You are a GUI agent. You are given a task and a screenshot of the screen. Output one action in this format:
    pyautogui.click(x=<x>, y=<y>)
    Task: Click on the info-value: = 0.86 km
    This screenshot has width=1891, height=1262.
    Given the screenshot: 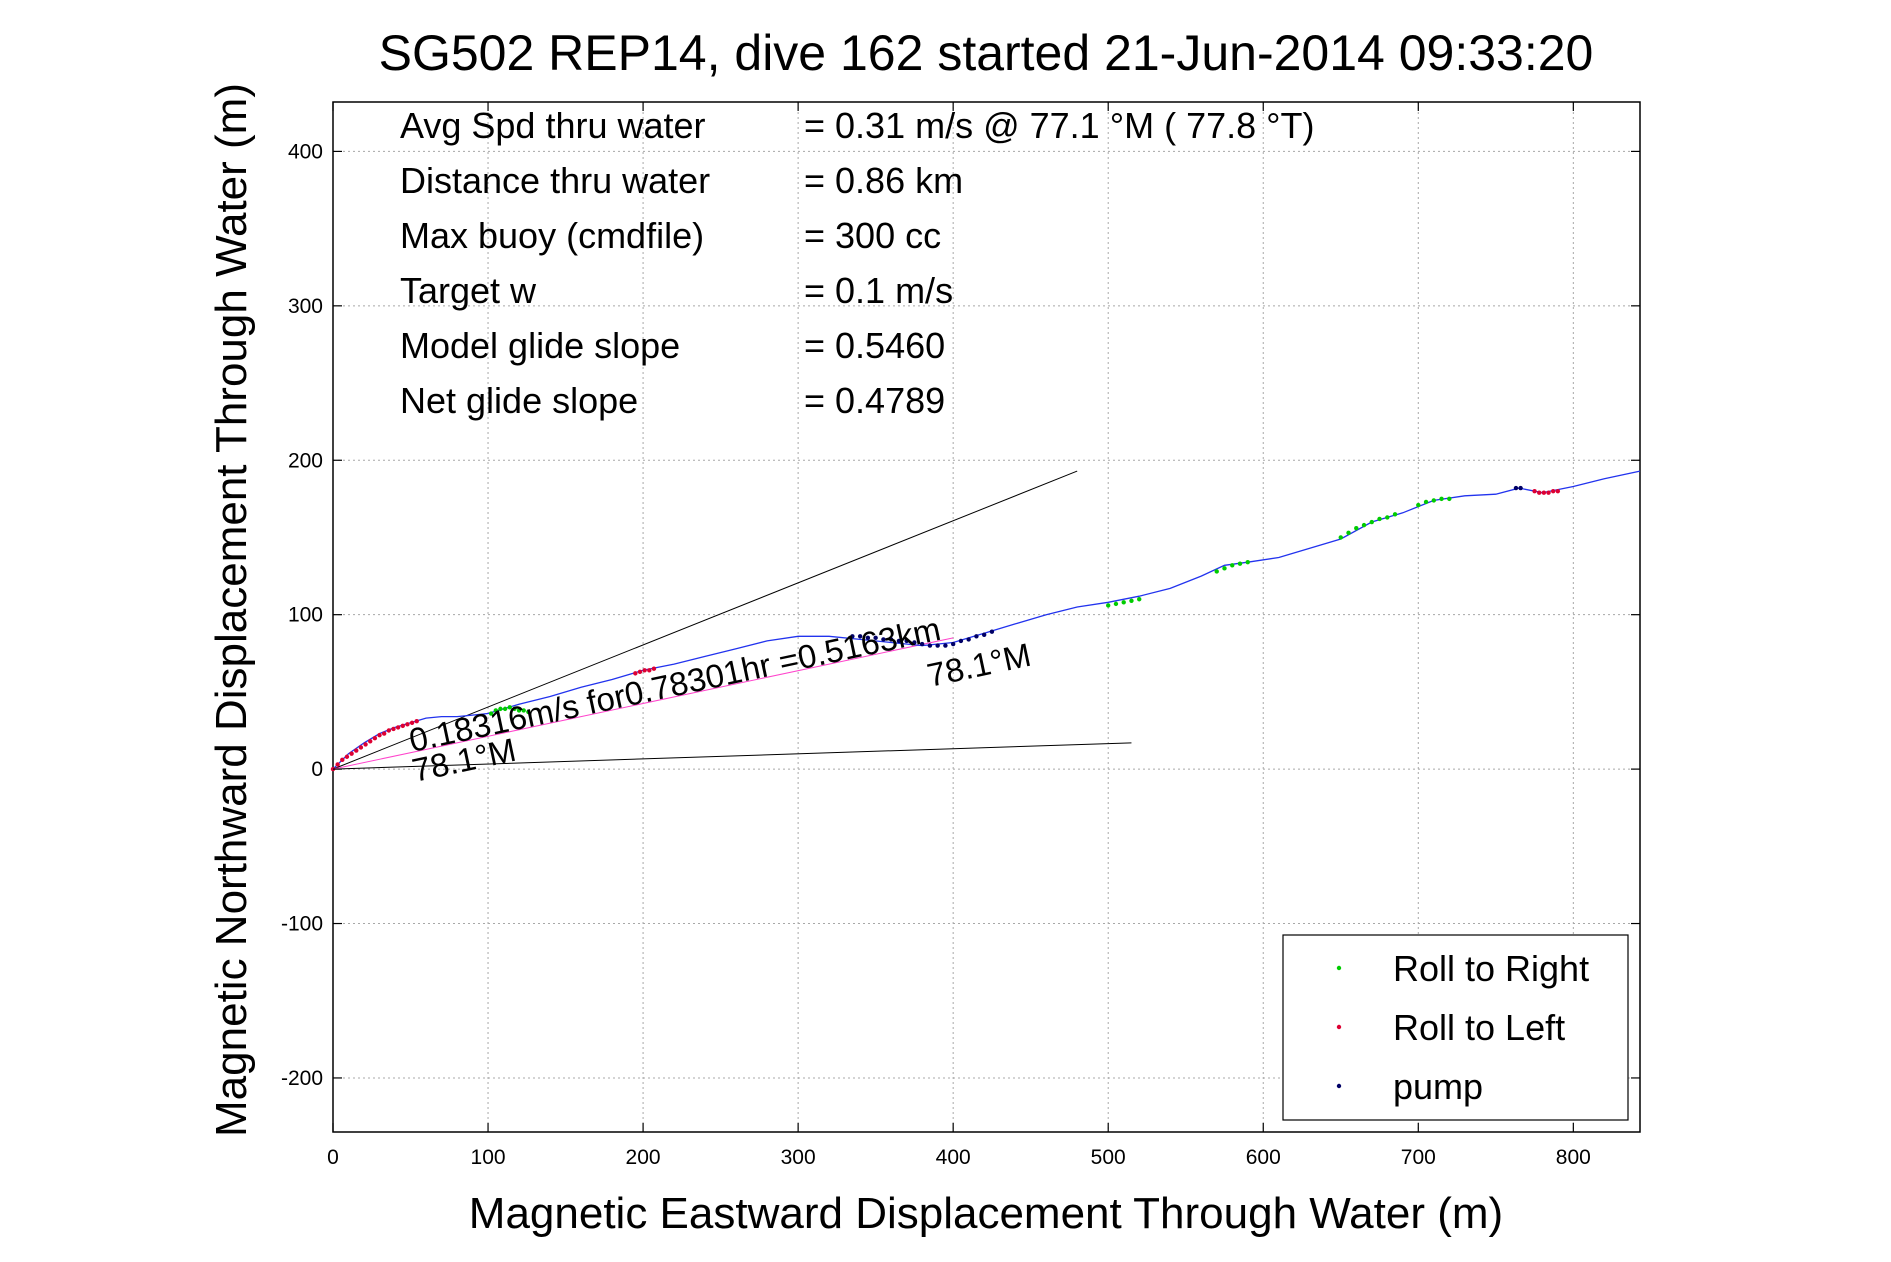 What is the action you would take?
    pyautogui.click(x=883, y=180)
    